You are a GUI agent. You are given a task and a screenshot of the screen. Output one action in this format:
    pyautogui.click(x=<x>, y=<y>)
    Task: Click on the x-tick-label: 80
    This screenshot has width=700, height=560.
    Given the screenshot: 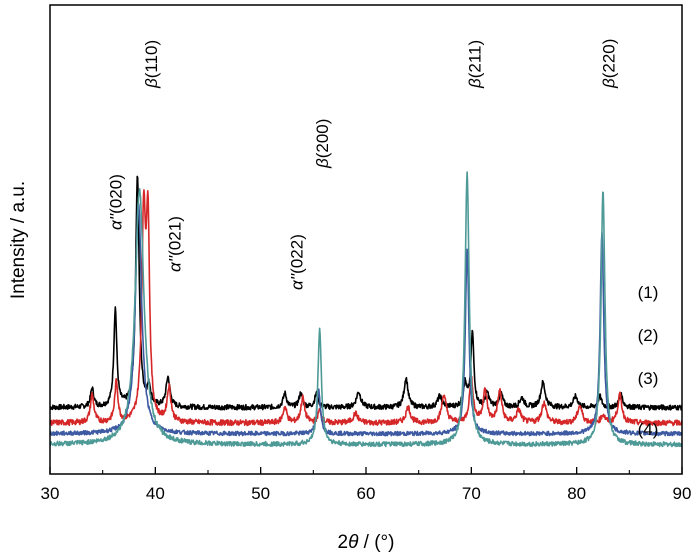 What is the action you would take?
    pyautogui.click(x=576, y=493)
    